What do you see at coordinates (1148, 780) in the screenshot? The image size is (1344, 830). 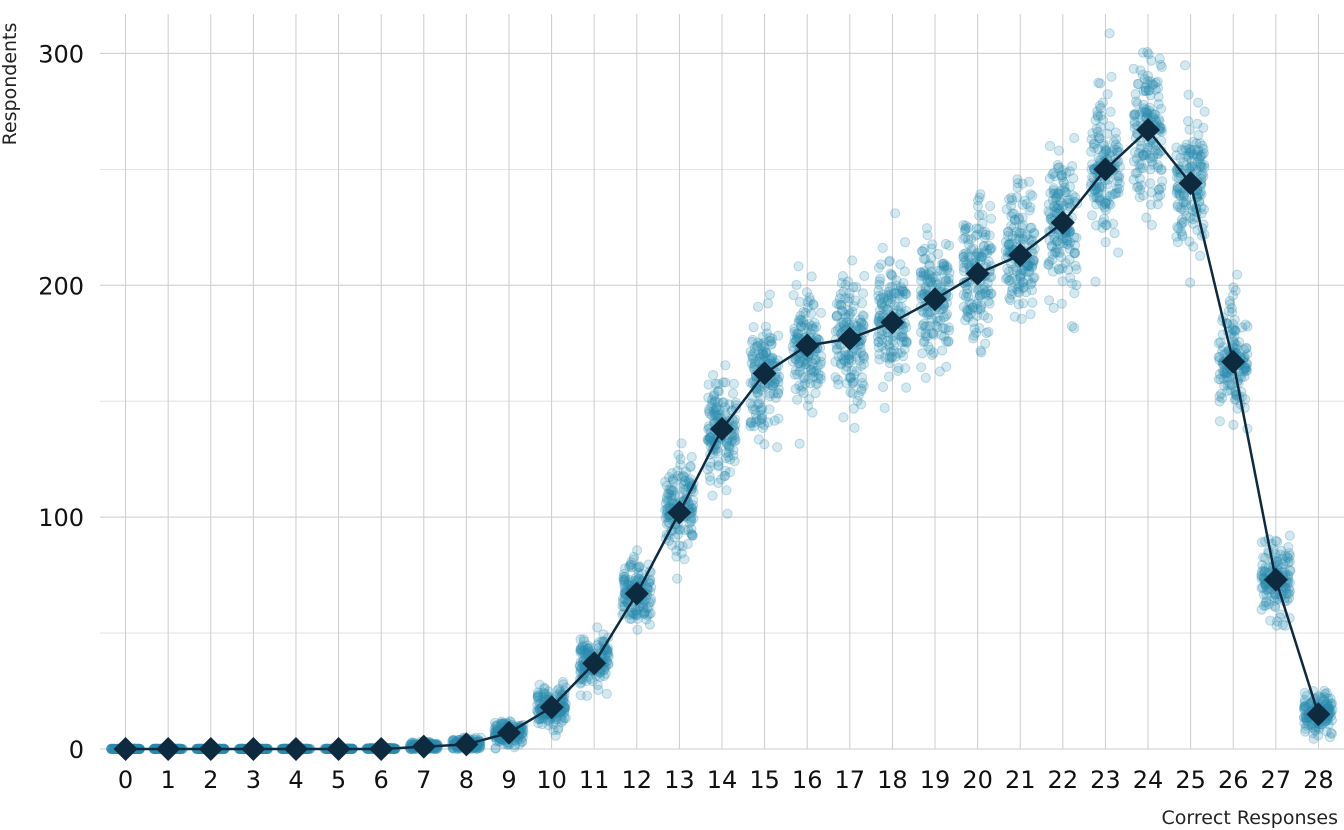 I see `x-tick-label: 24` at bounding box center [1148, 780].